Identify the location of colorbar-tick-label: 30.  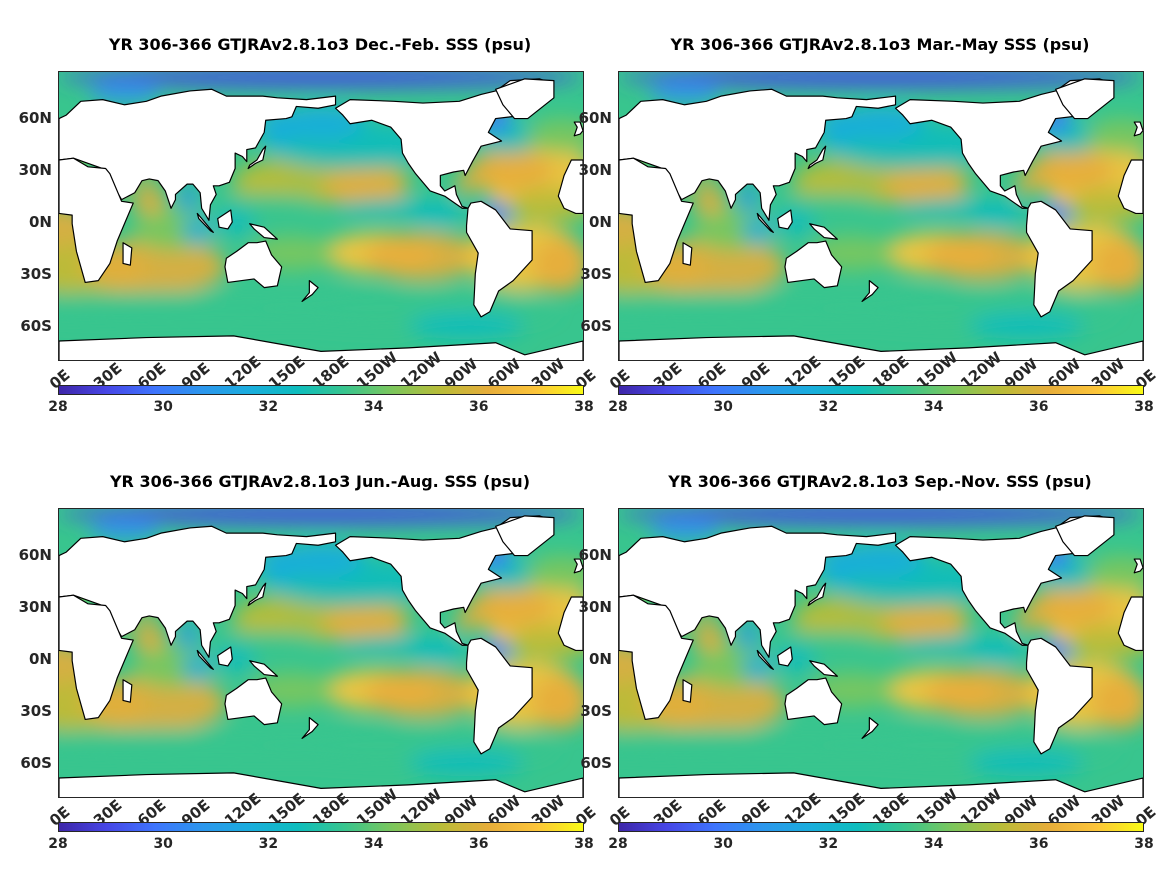
(723, 407).